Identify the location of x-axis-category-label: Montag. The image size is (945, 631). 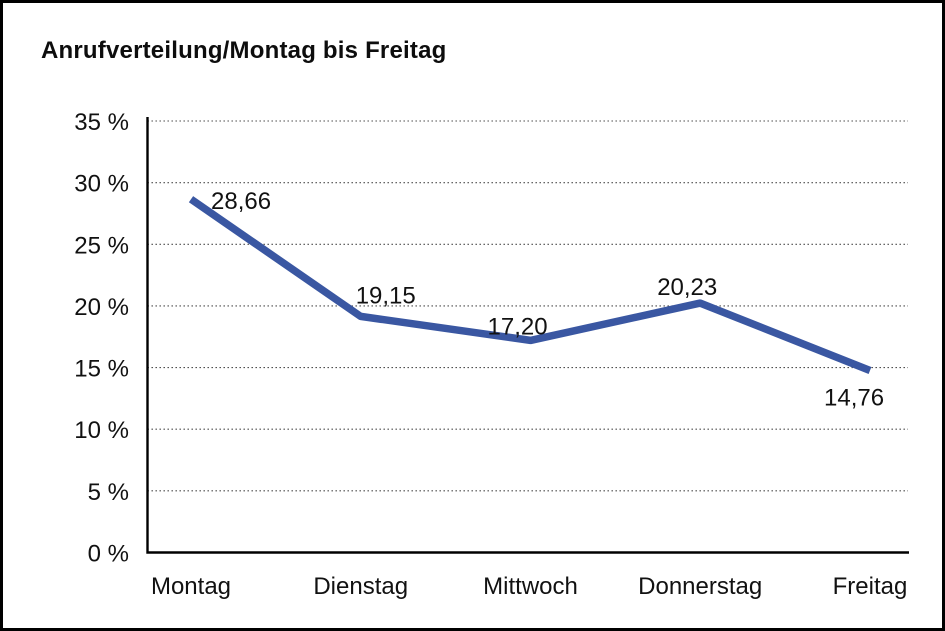
(191, 586).